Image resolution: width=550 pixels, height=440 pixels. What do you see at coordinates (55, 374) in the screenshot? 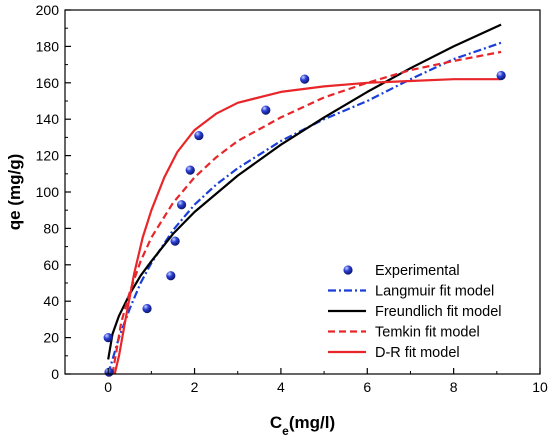
I see `y-tick-label: 0` at bounding box center [55, 374].